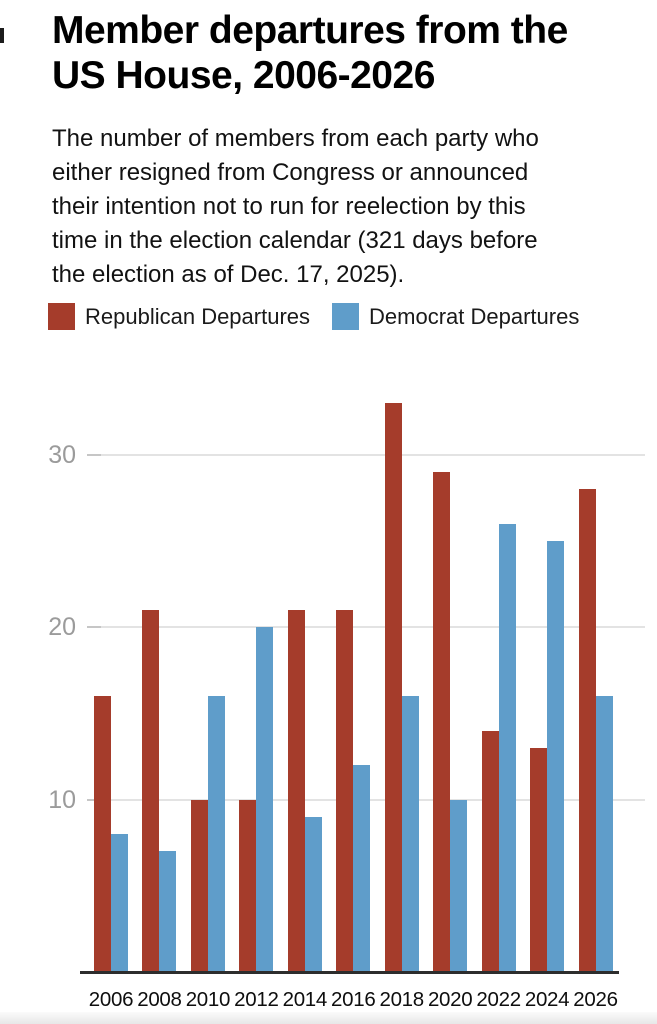 Image resolution: width=657 pixels, height=1024 pixels. I want to click on x-axis-label-2014: 2014, so click(305, 999).